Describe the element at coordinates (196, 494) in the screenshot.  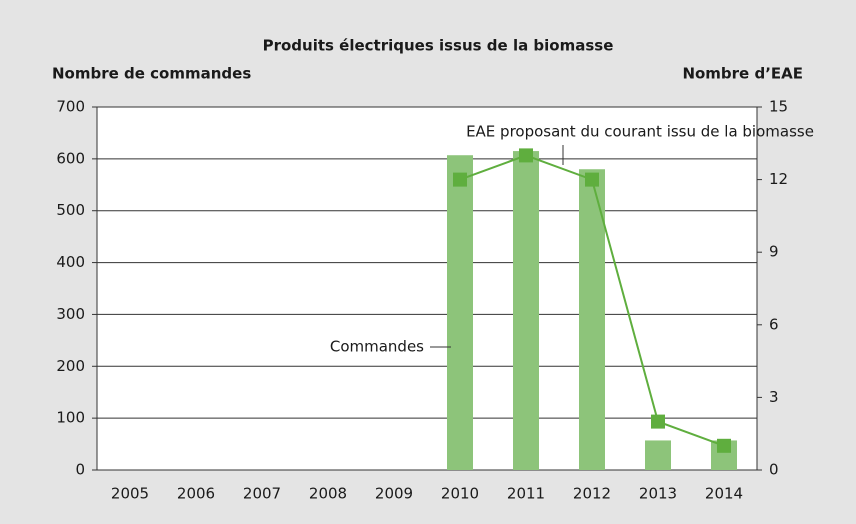
I see `x-tick-label: 2006` at that location.